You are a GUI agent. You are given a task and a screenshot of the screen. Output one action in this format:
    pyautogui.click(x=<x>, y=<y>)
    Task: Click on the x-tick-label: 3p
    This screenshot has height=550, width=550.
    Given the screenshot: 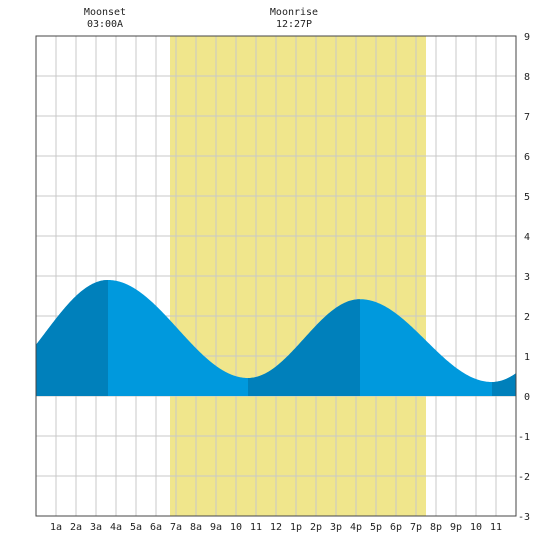 What is the action you would take?
    pyautogui.click(x=336, y=527)
    